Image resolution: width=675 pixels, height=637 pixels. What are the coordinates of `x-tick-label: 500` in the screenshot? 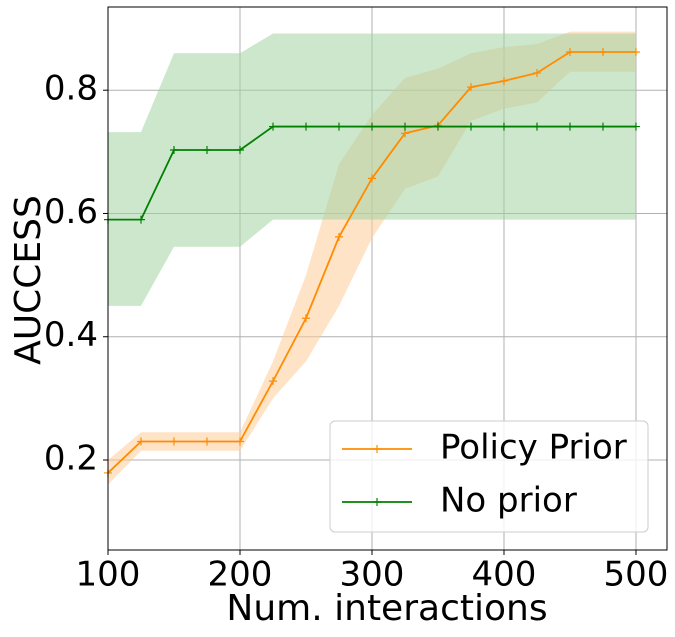 It's located at (636, 575).